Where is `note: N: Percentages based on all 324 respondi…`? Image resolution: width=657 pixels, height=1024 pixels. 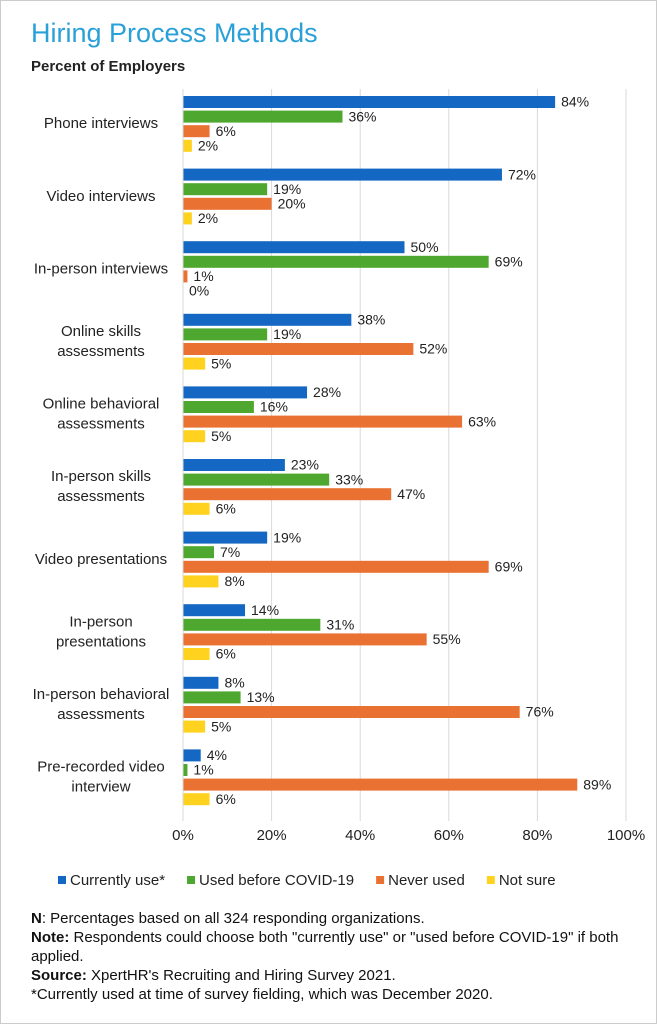
note: N: Percentages based on all 324 respondi… is located at coordinates (331, 918).